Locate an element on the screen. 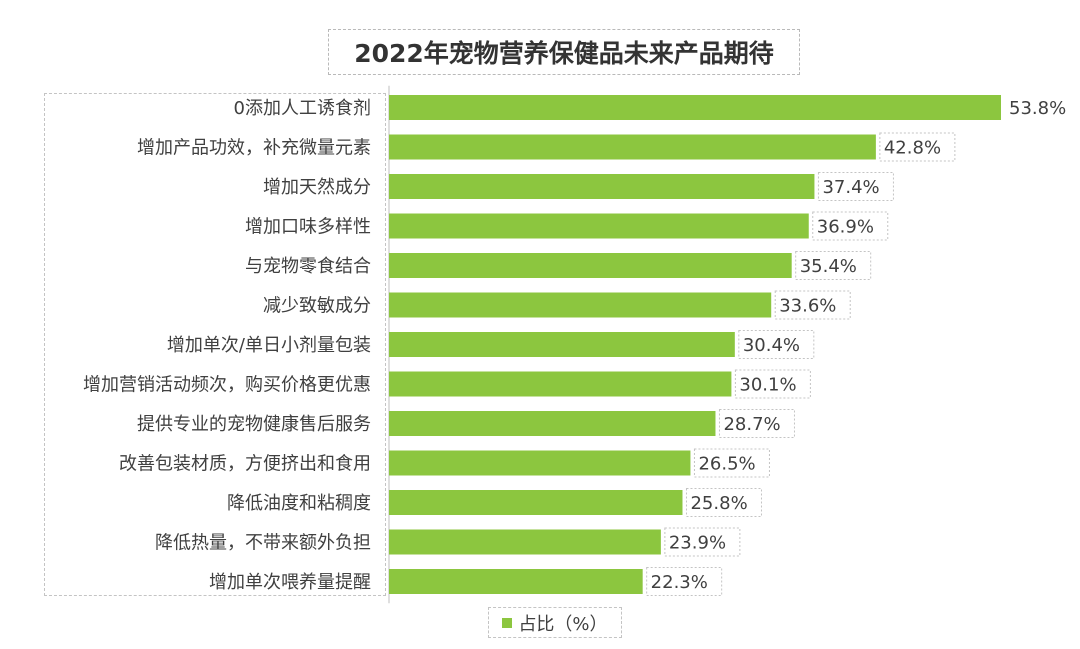  category-label: 提供专业的宠物健康售后服务 is located at coordinates (254, 424).